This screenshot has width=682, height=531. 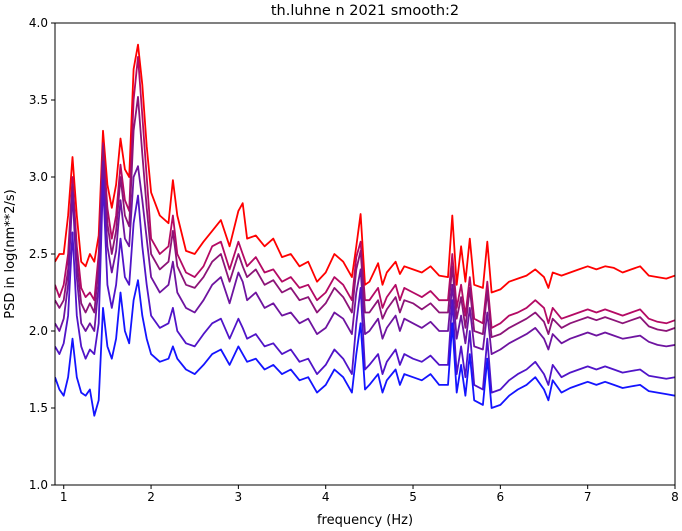 I want to click on x-tick-label: 1, so click(x=64, y=497).